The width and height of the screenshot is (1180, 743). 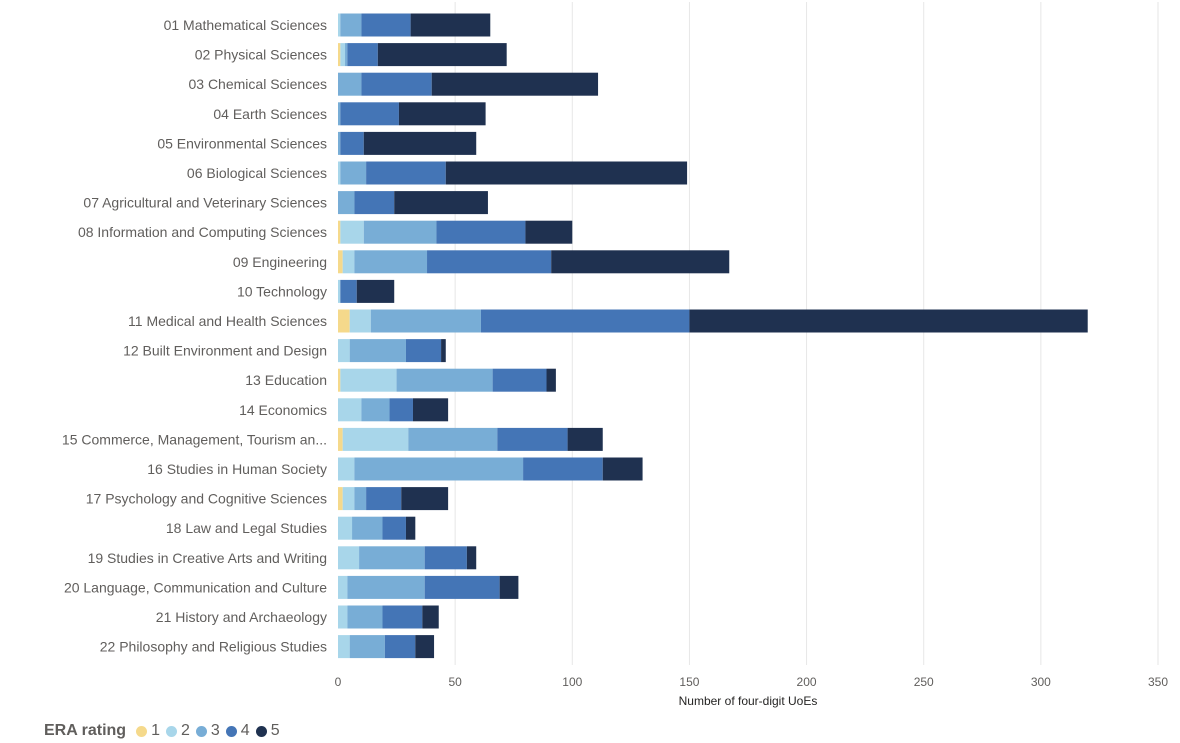 I want to click on legend: ERA rating 1 2 3 4 5, so click(x=165, y=731).